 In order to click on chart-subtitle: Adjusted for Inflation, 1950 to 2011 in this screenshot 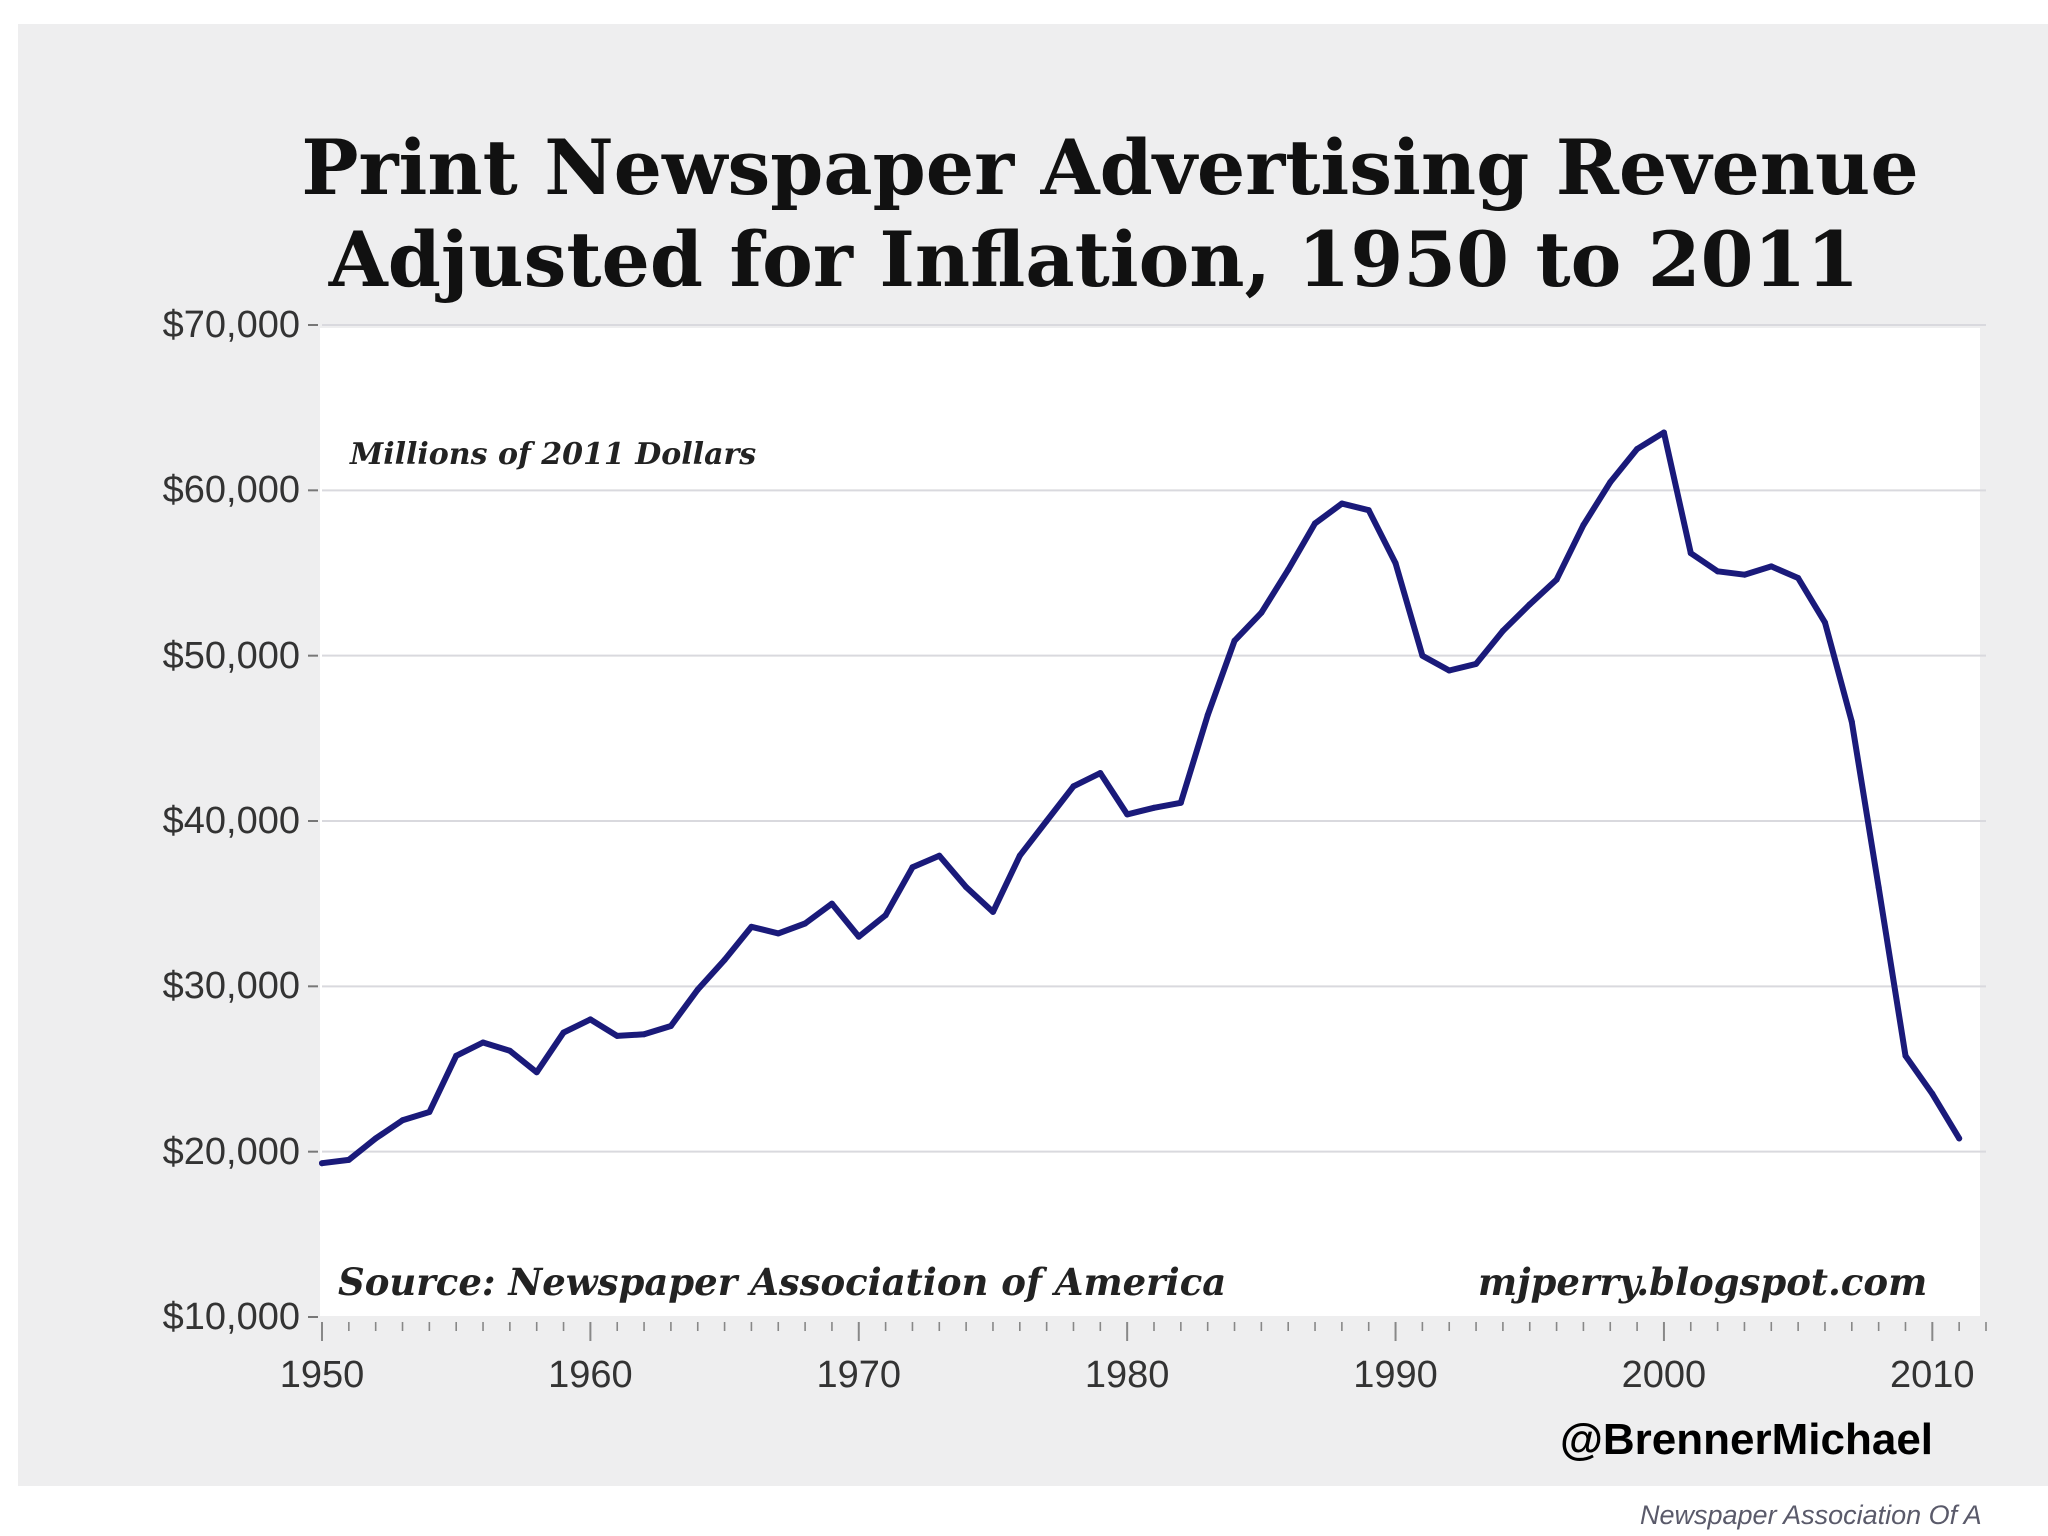, I will do `click(1094, 259)`.